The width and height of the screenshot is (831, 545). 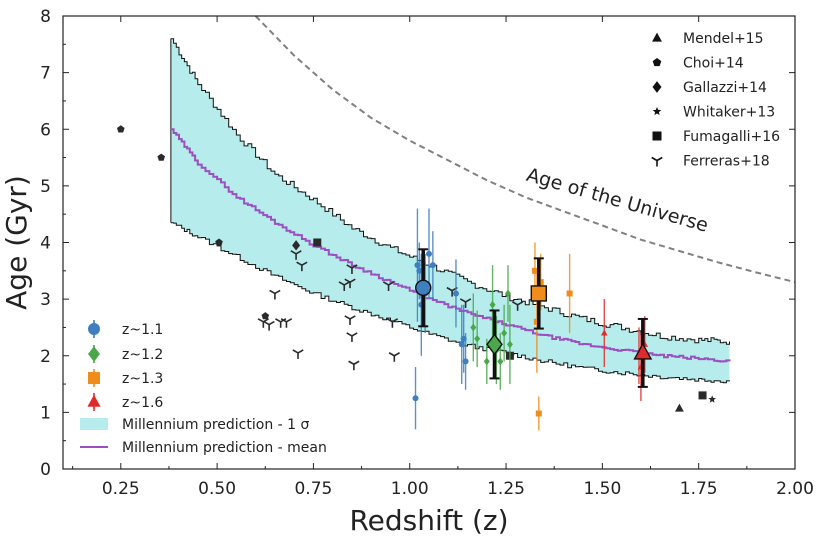 I want to click on legend-label: Choi+14, so click(x=713, y=64).